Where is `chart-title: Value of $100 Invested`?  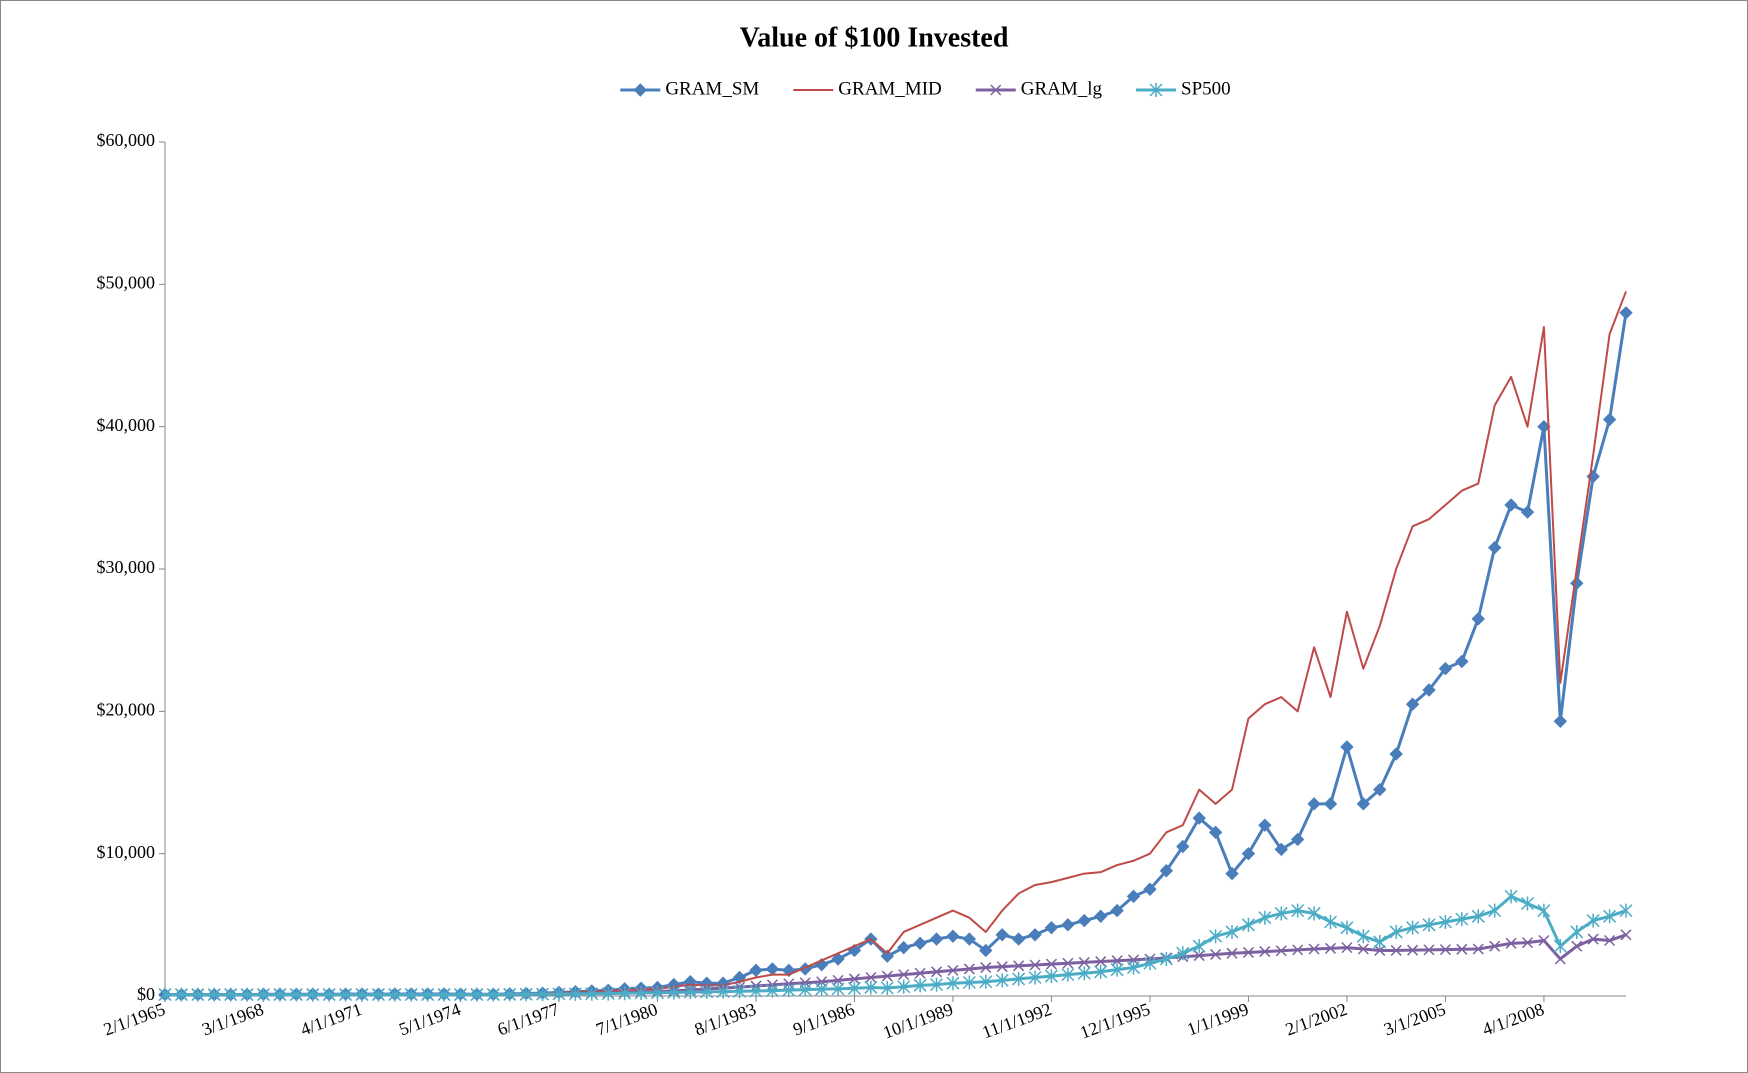 chart-title: Value of $100 Invested is located at coordinates (874, 37).